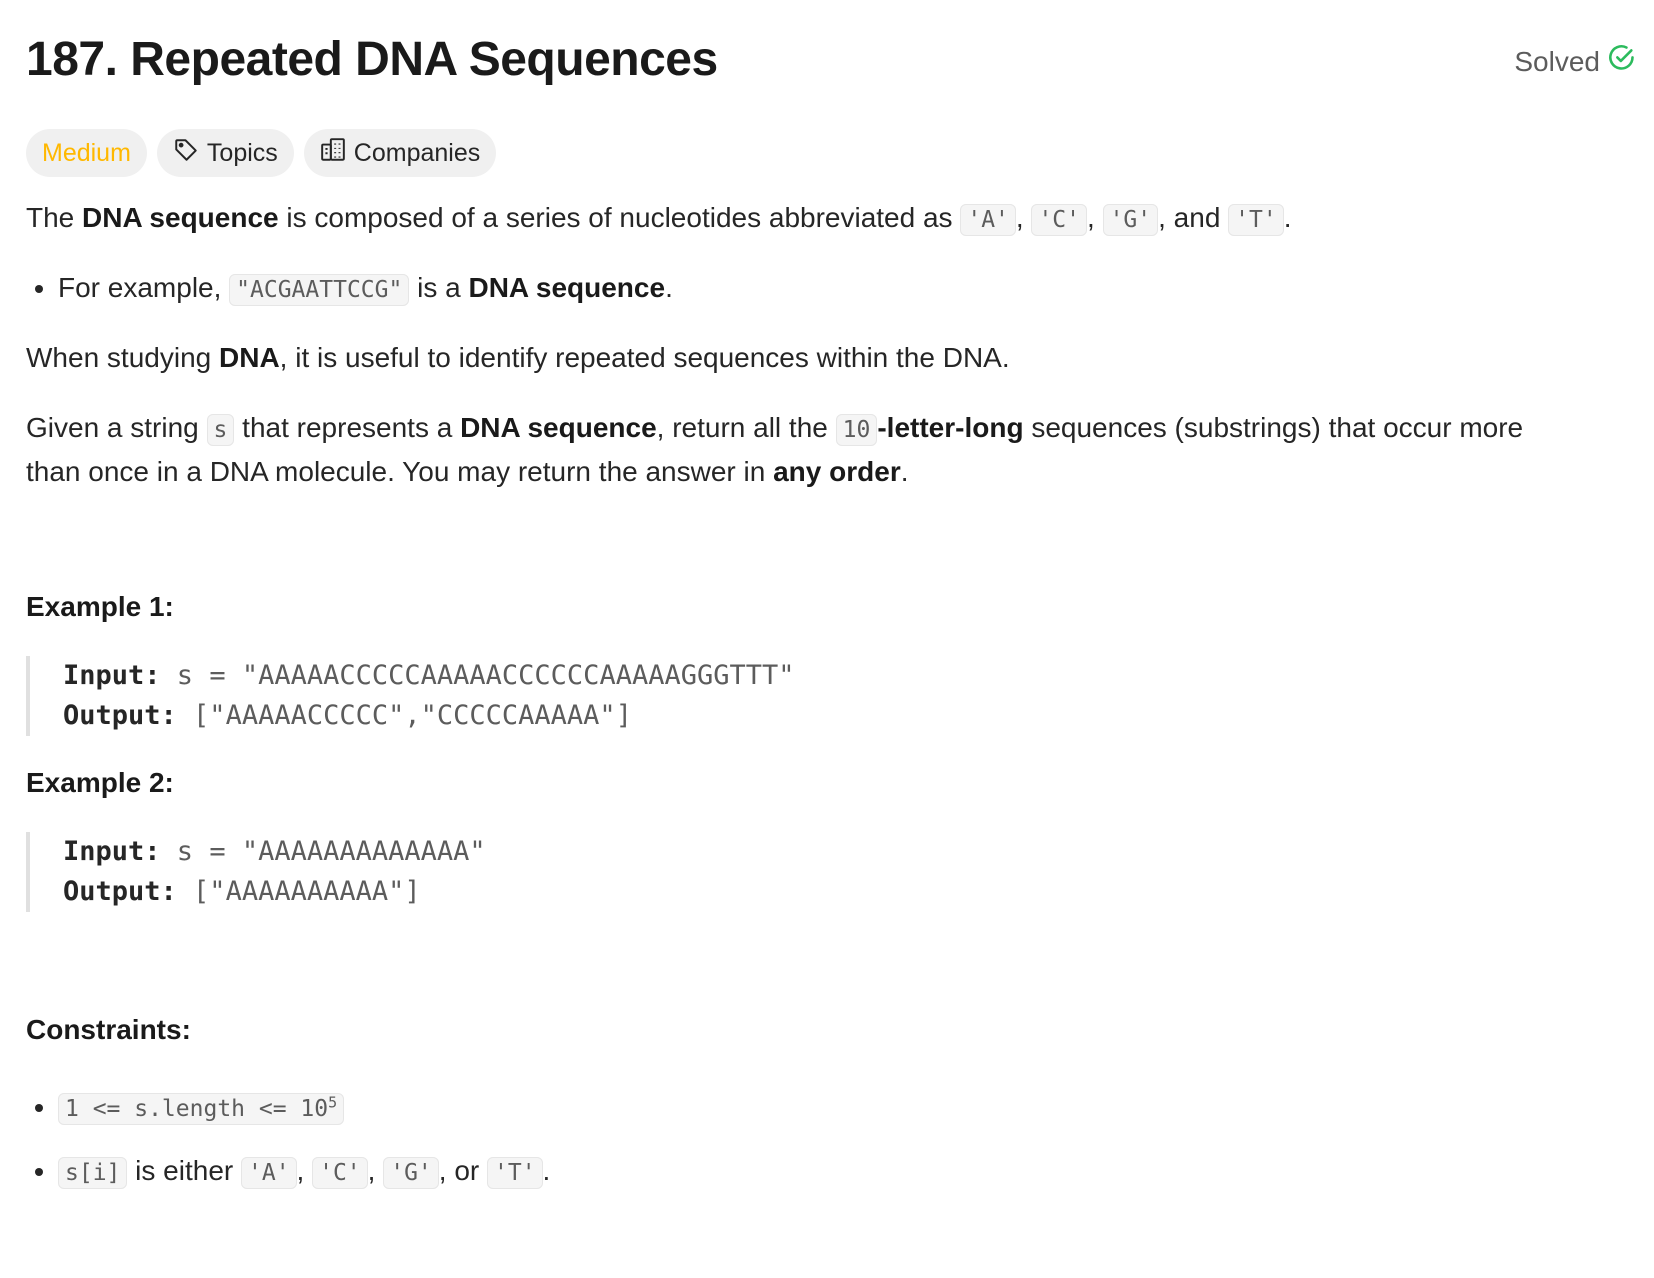  Describe the element at coordinates (249, 357) in the screenshot. I see `bold-term: DNA` at that location.